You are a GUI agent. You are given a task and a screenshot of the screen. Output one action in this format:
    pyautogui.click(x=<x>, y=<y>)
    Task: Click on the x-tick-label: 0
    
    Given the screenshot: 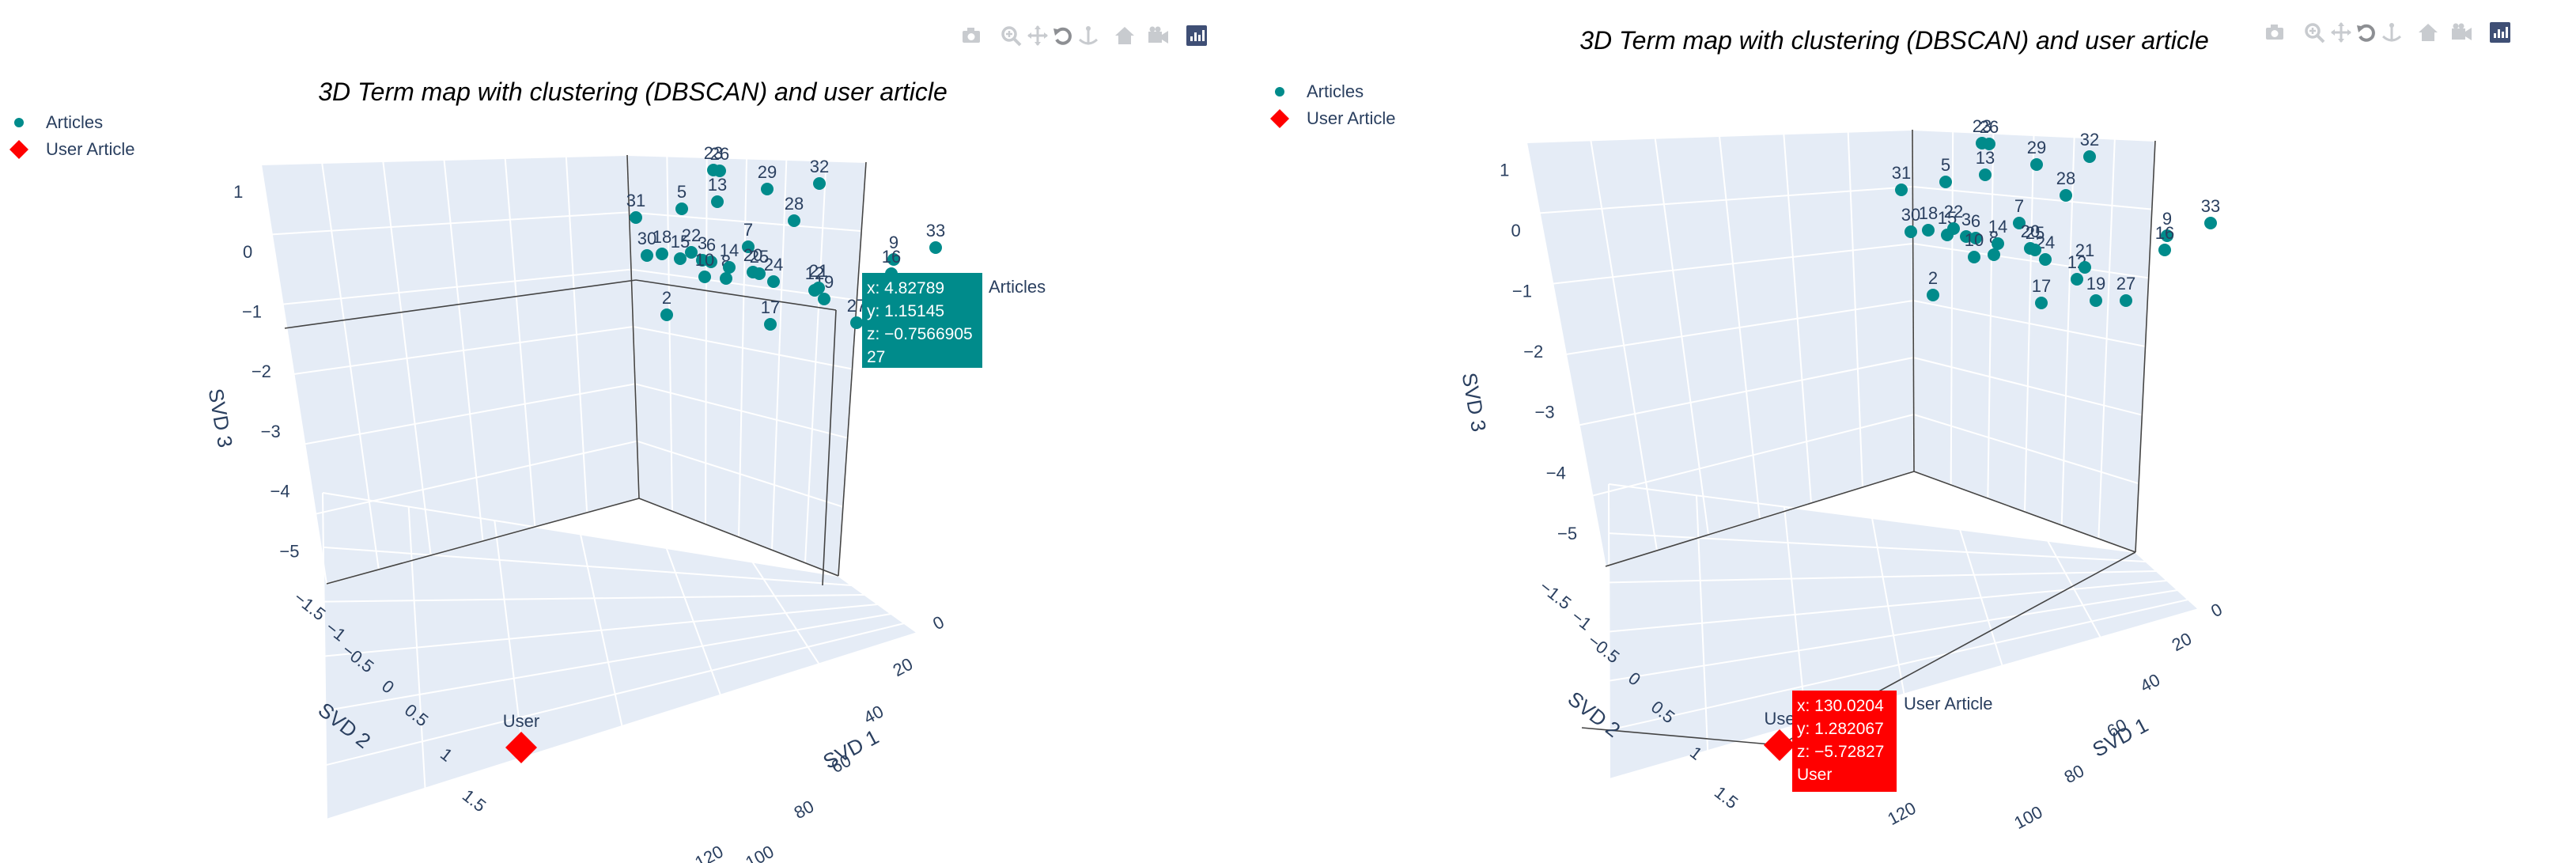 What is the action you would take?
    pyautogui.click(x=2217, y=610)
    